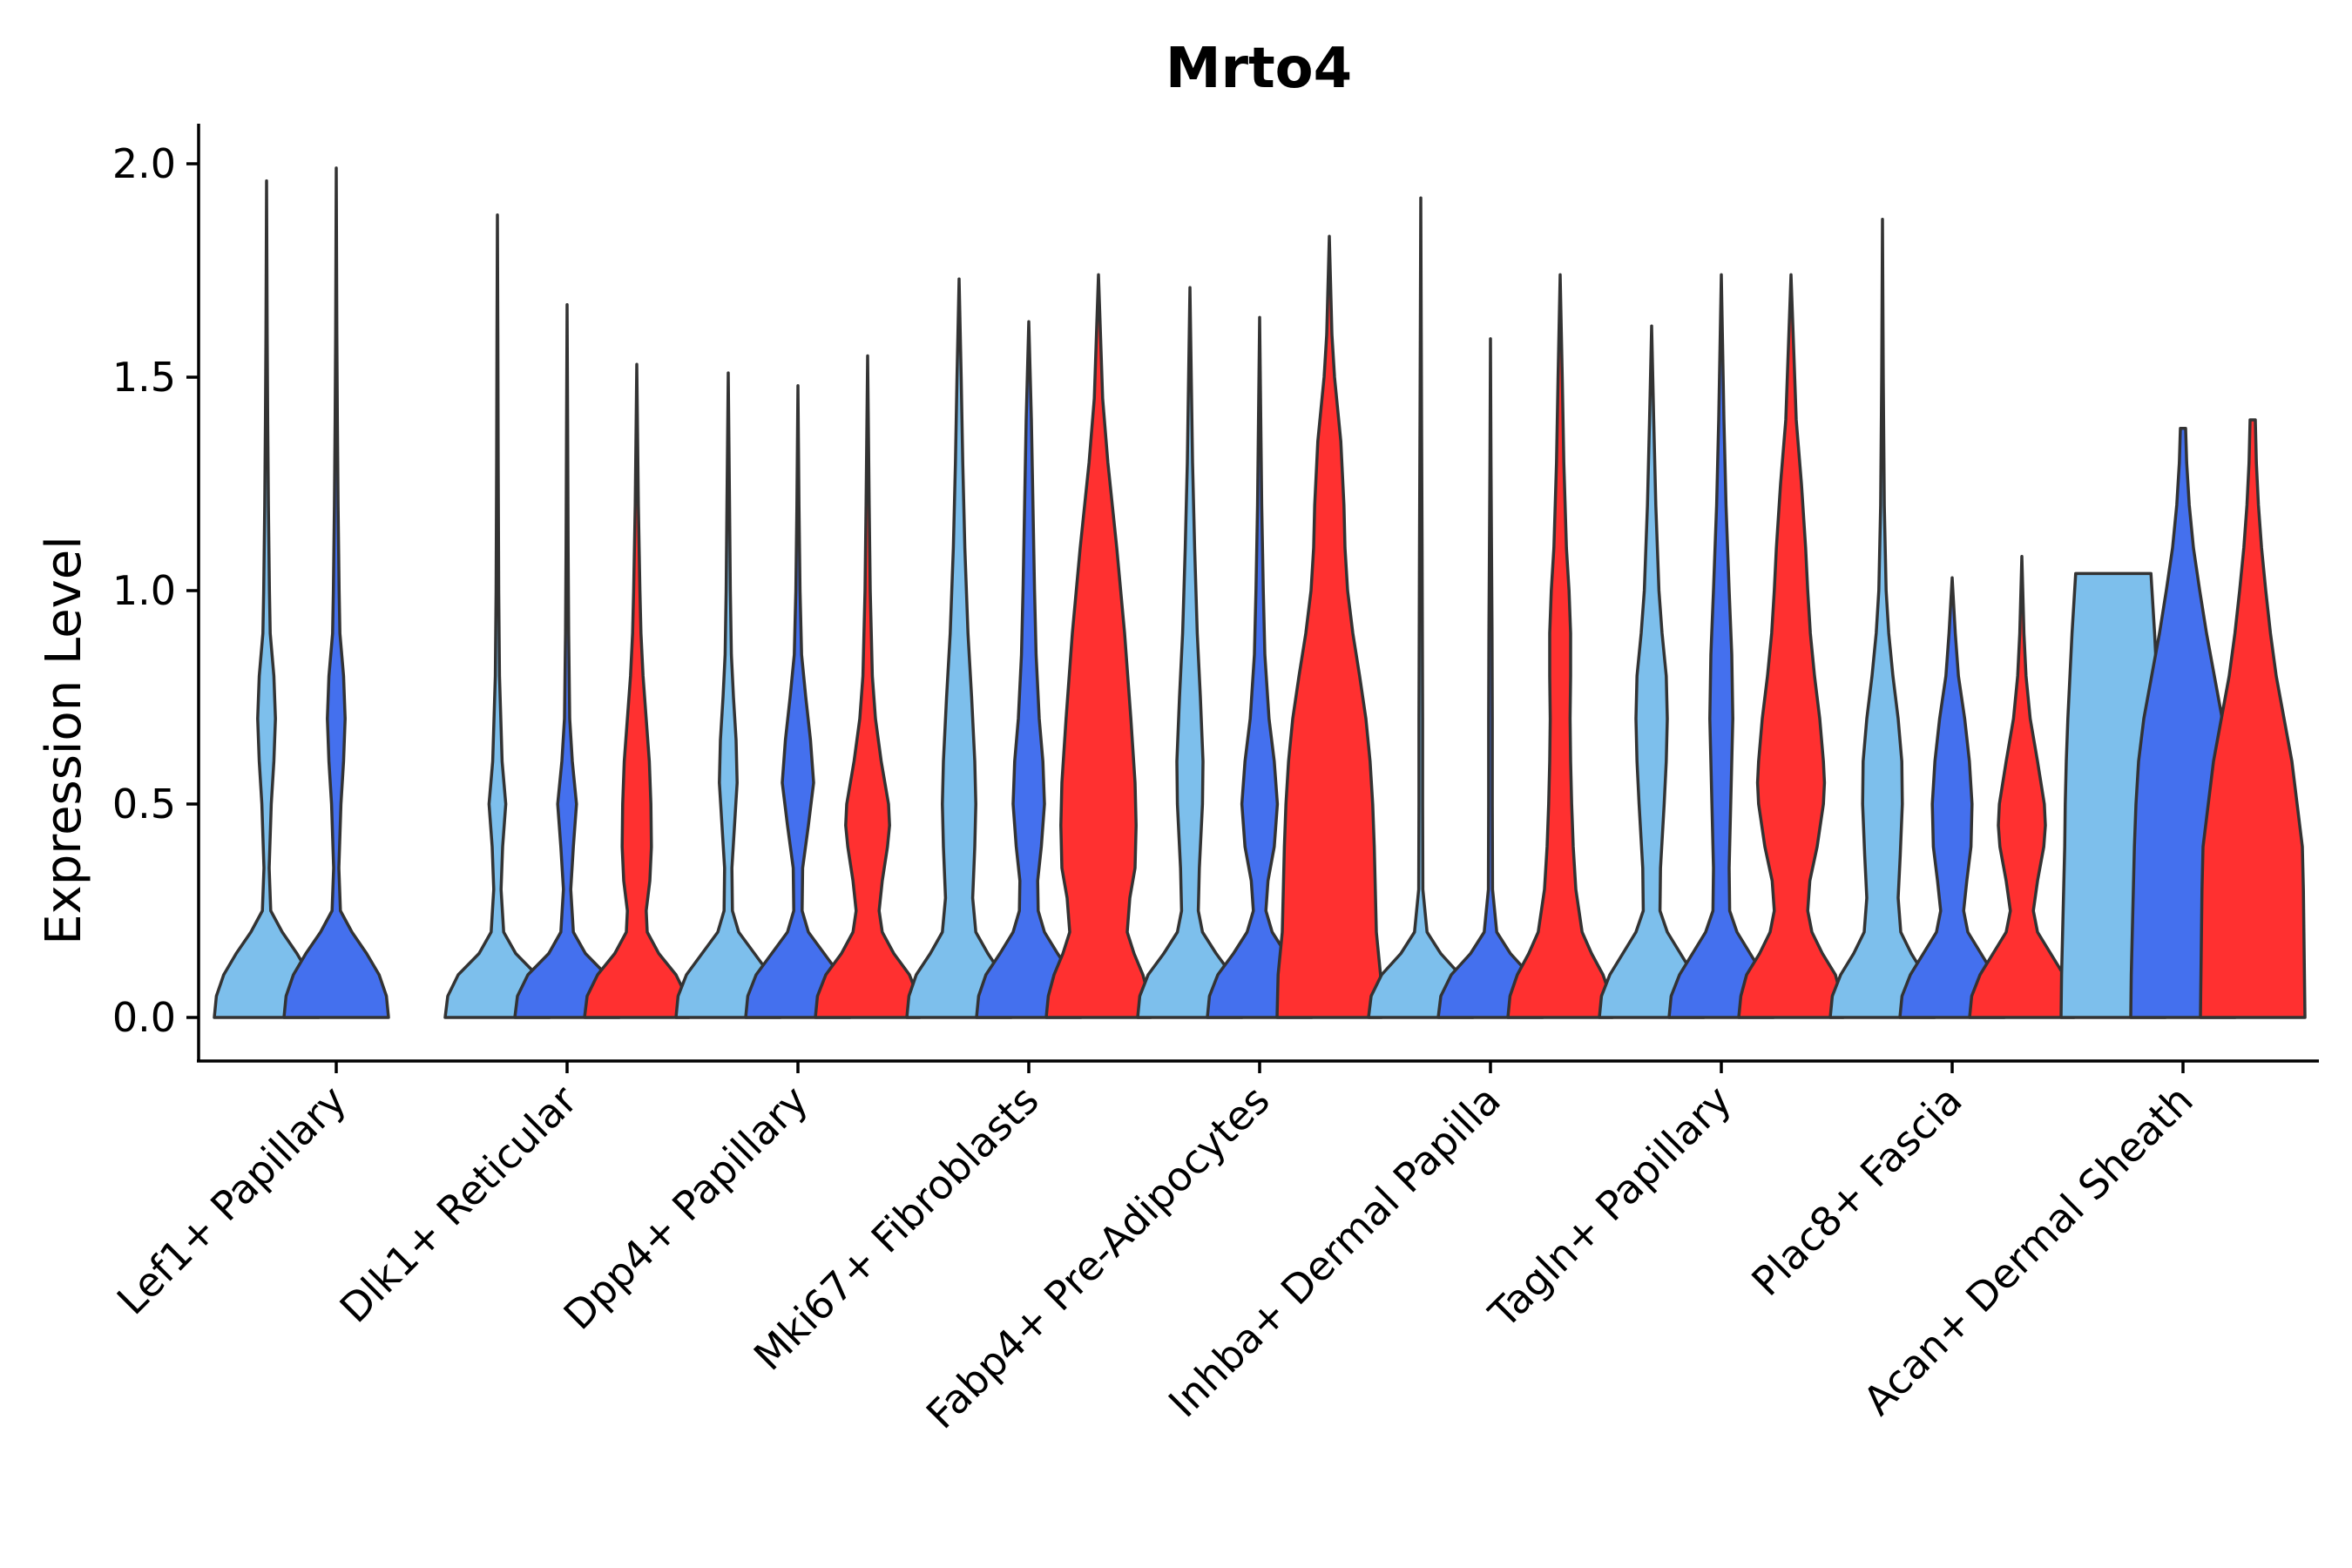  What do you see at coordinates (1609, 1207) in the screenshot?
I see `x-tick-label: Tagln+ Papillary` at bounding box center [1609, 1207].